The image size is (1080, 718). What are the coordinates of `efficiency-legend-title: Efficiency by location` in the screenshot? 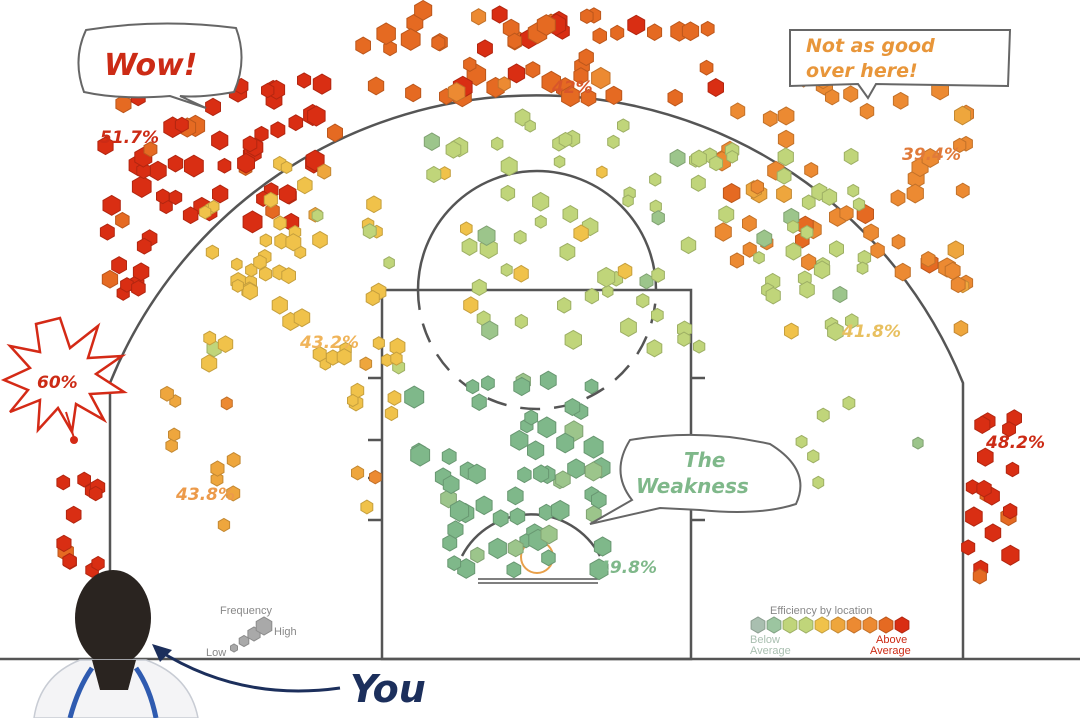 It's located at (821, 611).